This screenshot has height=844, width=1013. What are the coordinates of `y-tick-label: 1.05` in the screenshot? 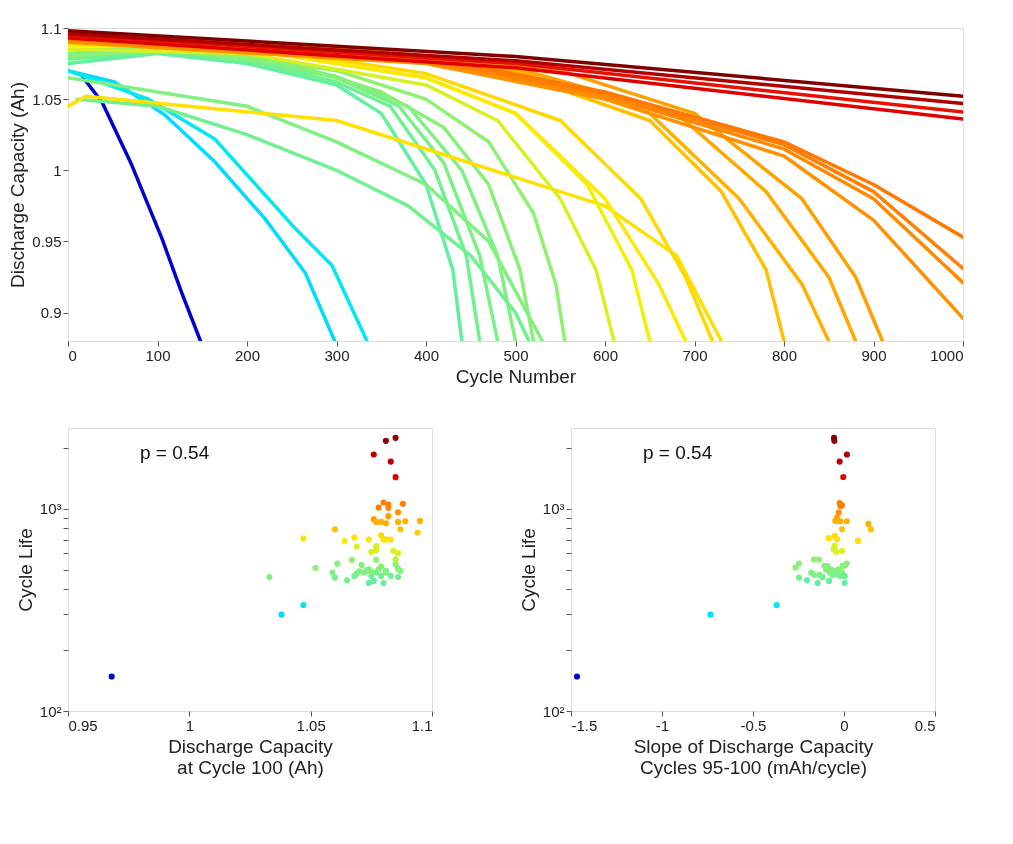 It's located at (47, 99).